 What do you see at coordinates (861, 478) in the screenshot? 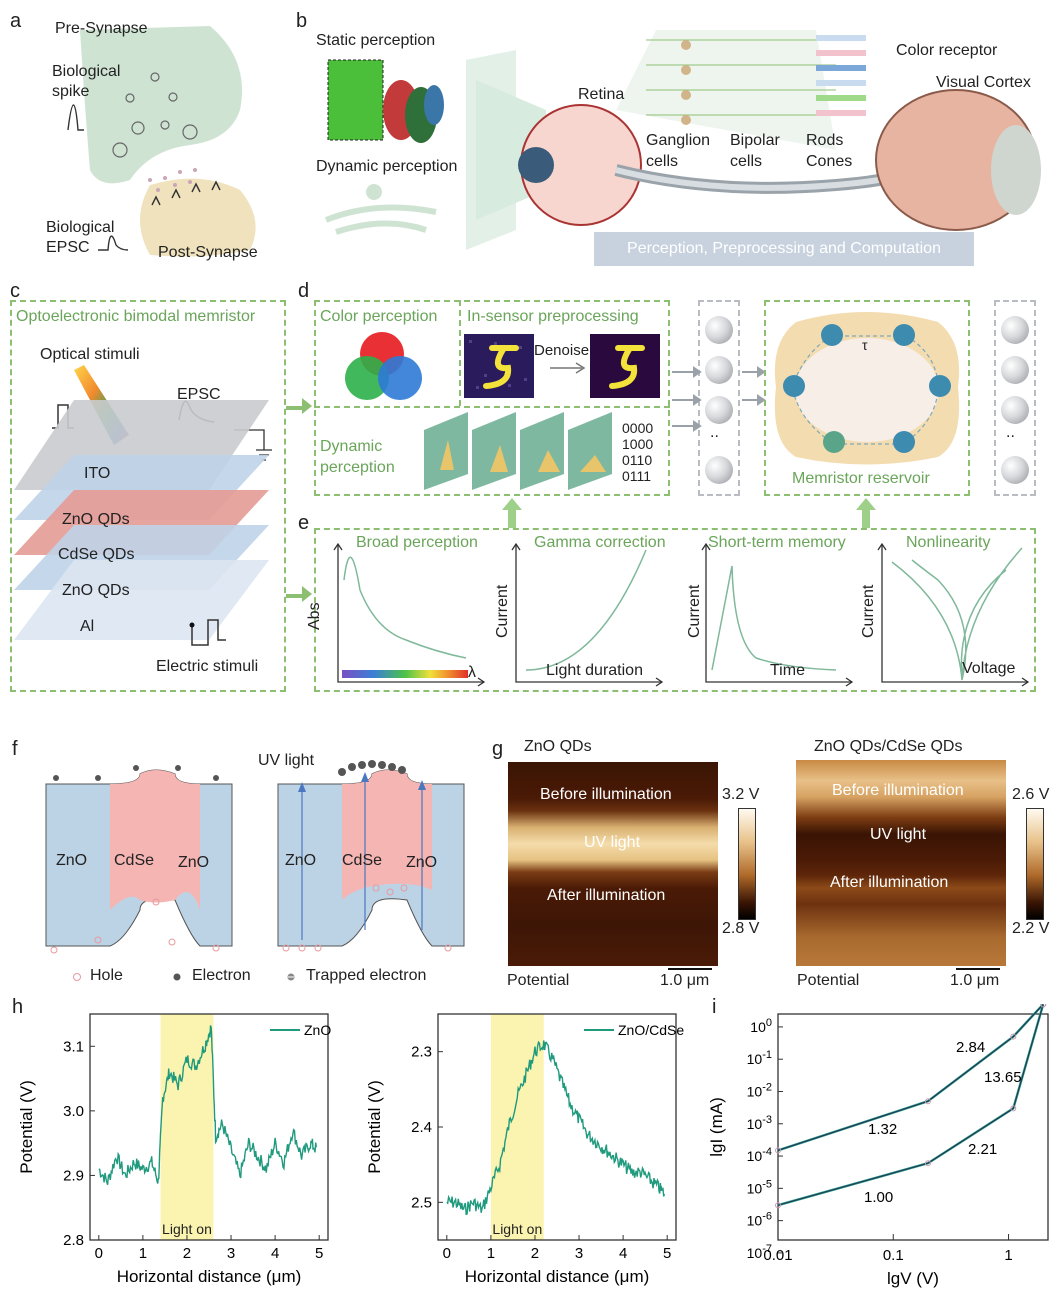
I see `reservoir-label: Memristor reservoir` at bounding box center [861, 478].